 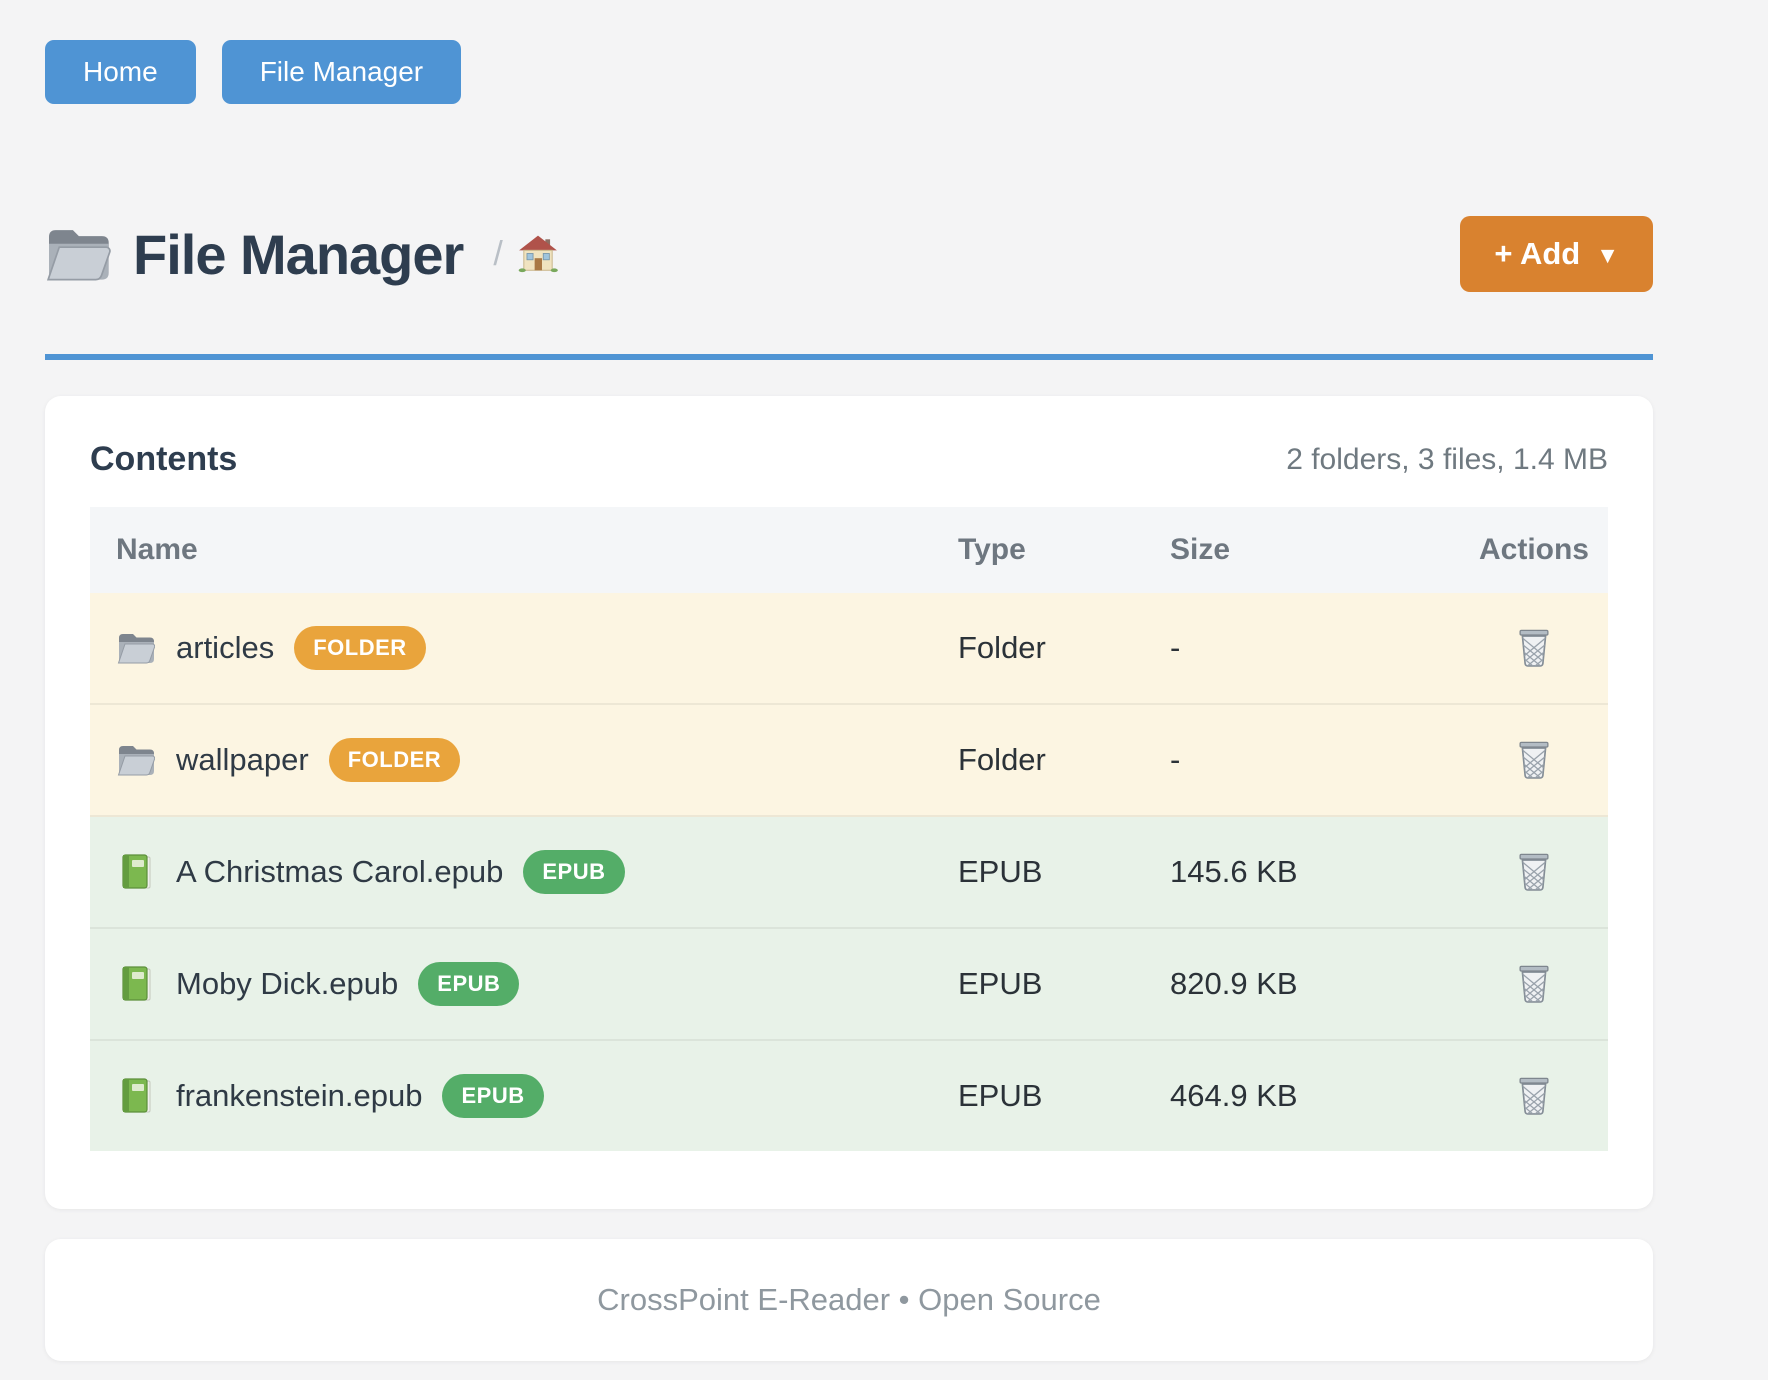 I want to click on column-header-name: Name, so click(x=157, y=550).